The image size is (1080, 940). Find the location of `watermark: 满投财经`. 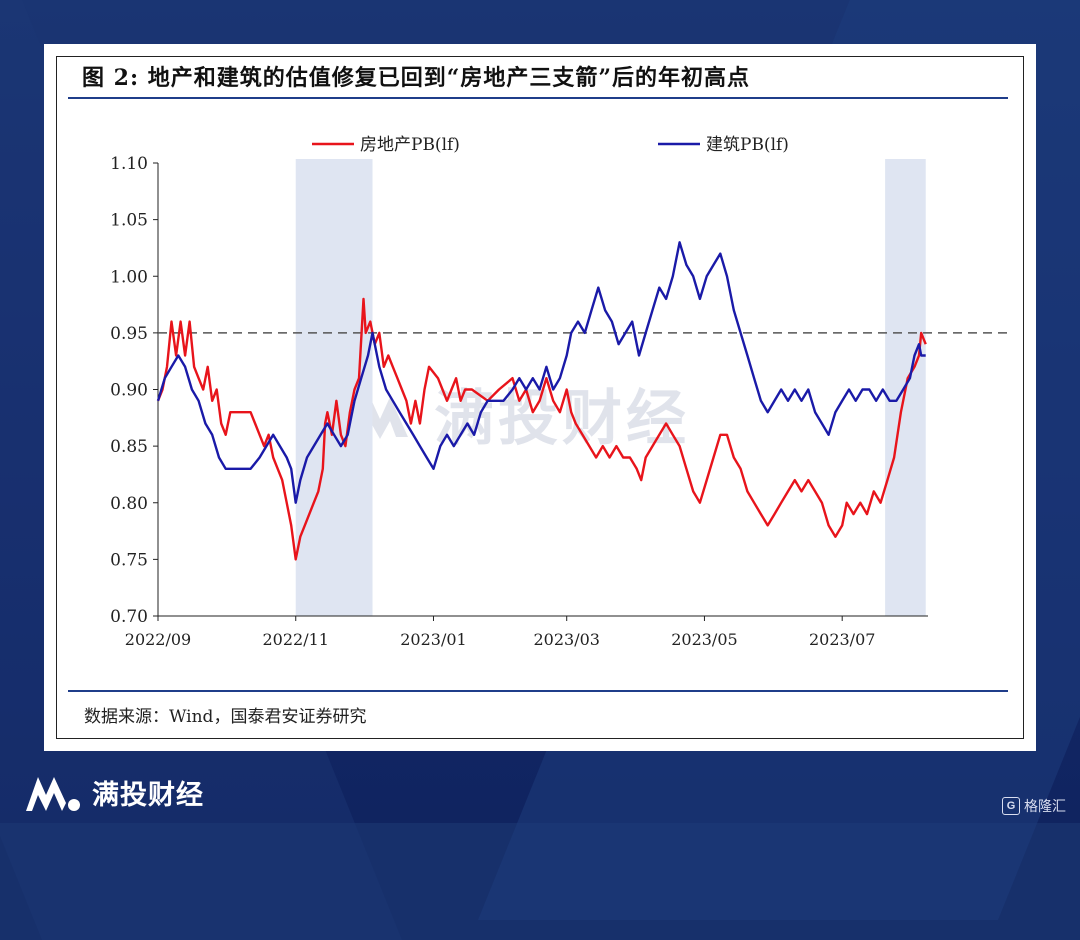

watermark: 满投财经 is located at coordinates (521, 413).